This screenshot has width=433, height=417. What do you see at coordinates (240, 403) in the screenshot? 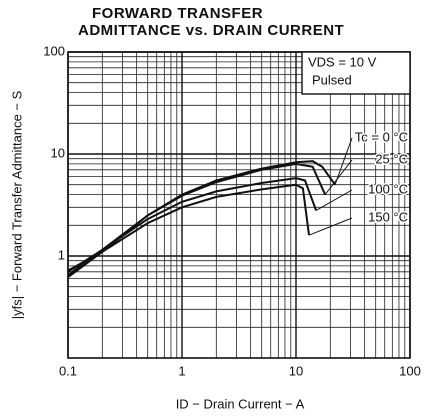
I see `x-axis-label: ID − Drain Current − A` at bounding box center [240, 403].